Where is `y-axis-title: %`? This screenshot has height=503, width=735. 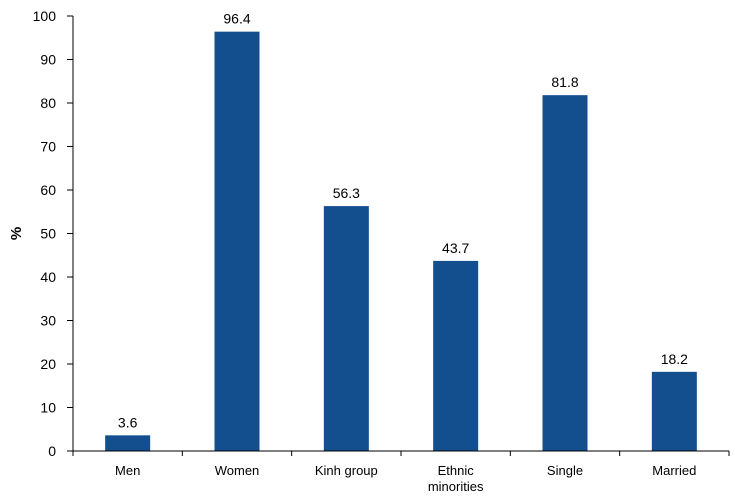
y-axis-title: % is located at coordinates (16, 233).